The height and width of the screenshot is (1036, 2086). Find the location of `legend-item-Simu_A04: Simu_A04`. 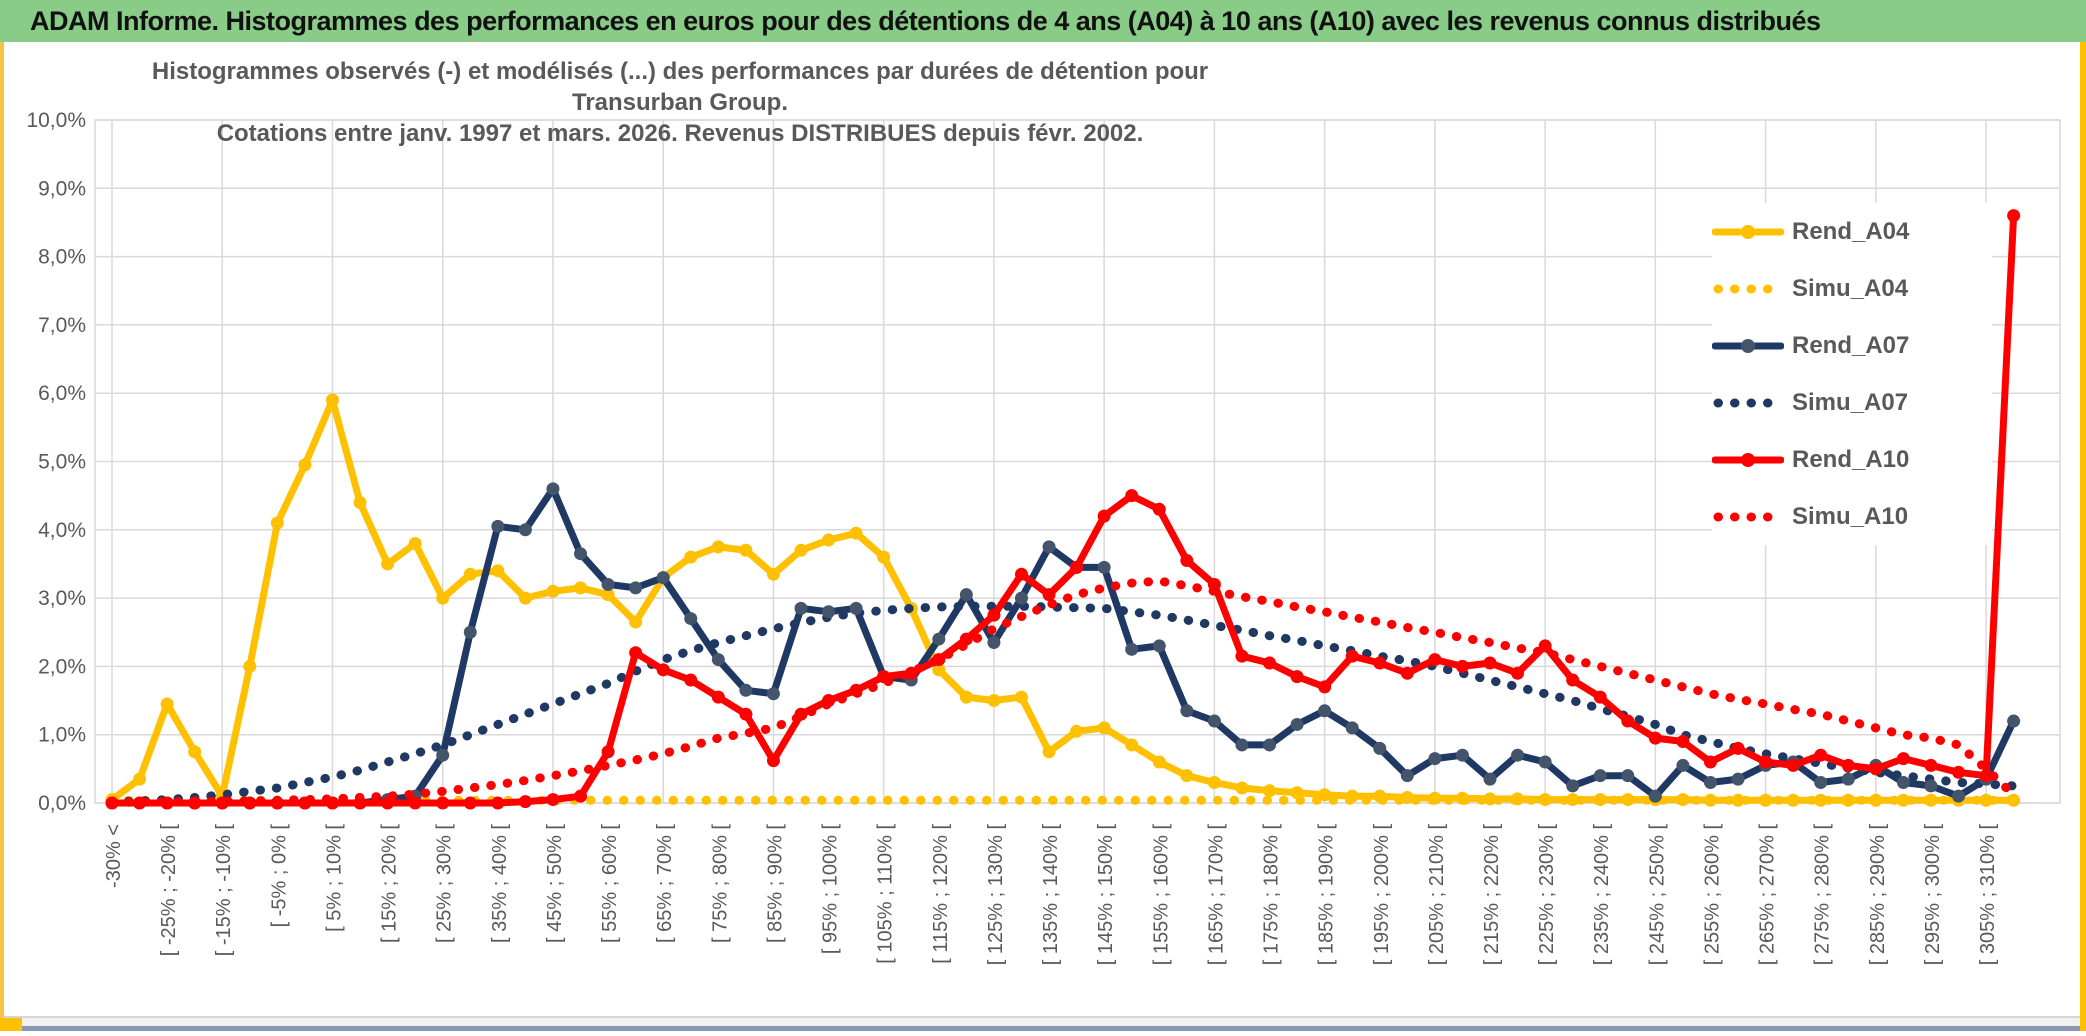

legend-item-Simu_A04: Simu_A04 is located at coordinates (1852, 288).